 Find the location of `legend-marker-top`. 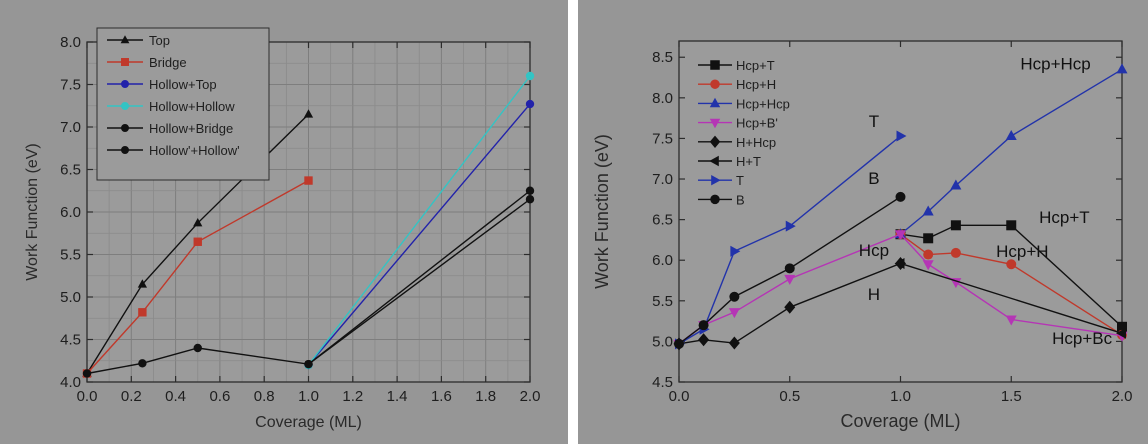

legend-marker-top is located at coordinates (125, 39).